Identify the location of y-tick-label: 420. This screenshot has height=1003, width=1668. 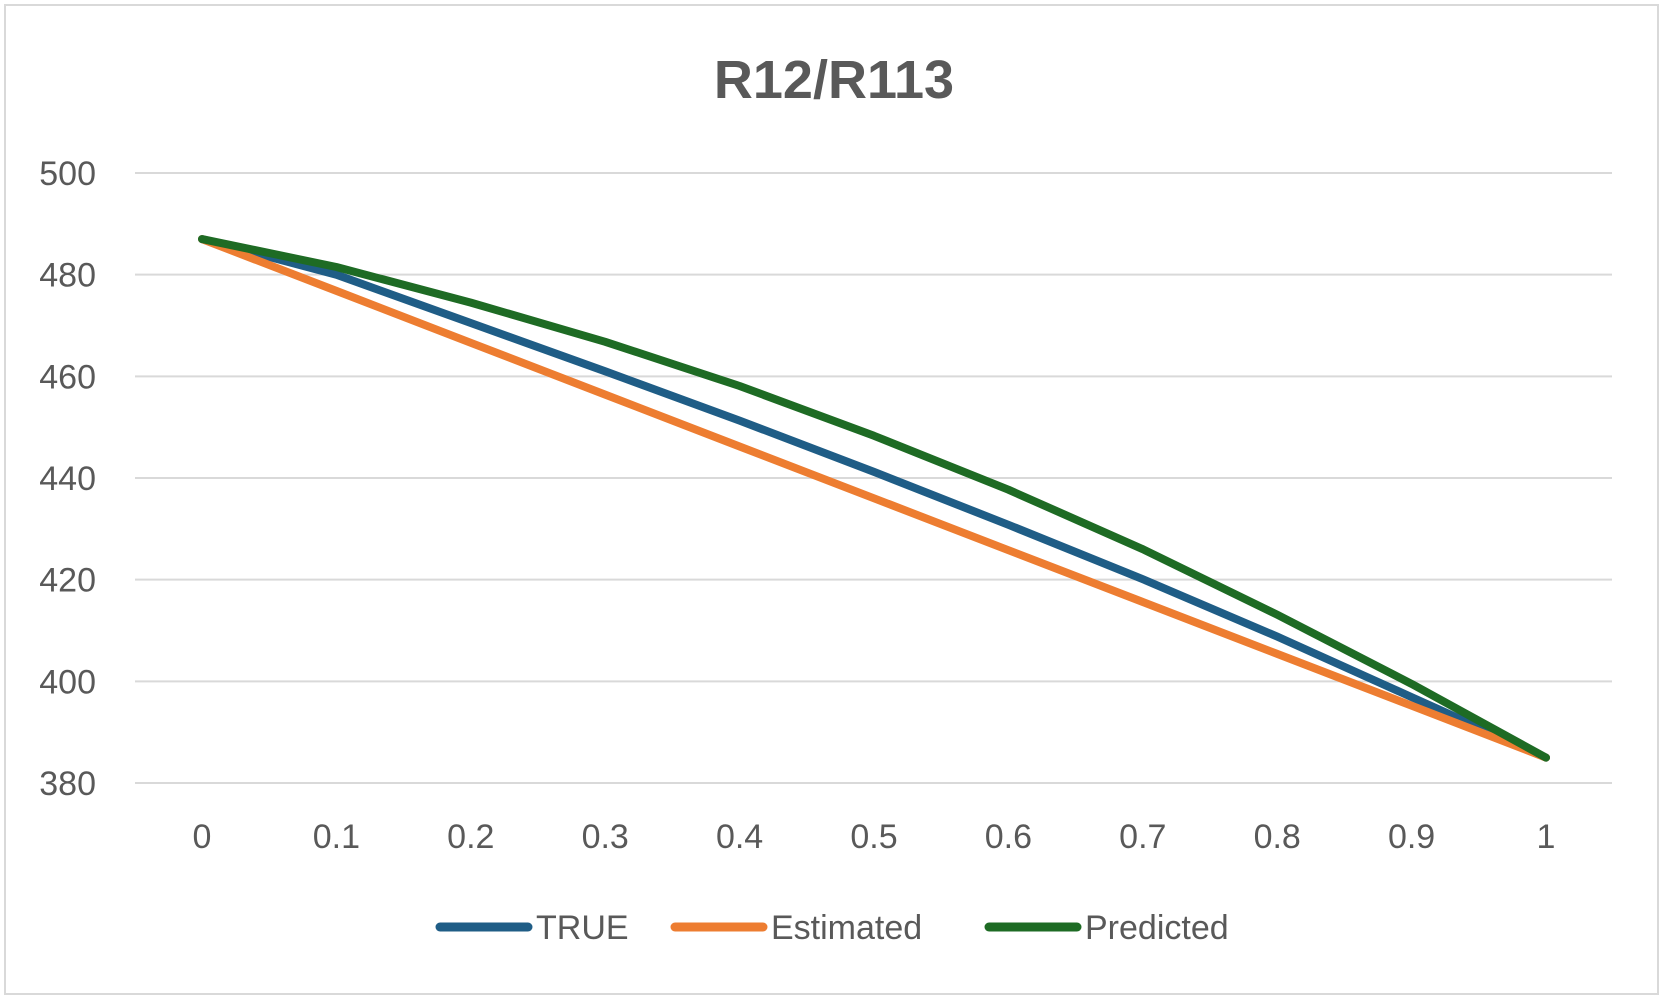
(67, 581).